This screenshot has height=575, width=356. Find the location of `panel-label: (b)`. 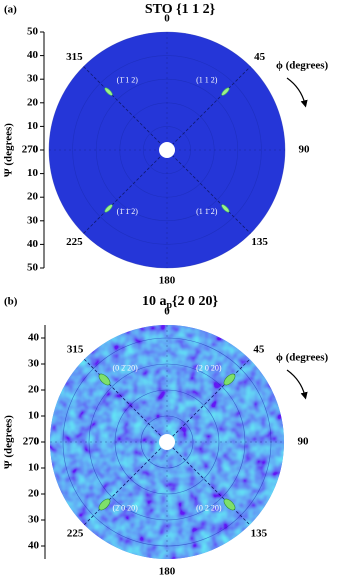

panel-label: (b) is located at coordinates (11, 302).